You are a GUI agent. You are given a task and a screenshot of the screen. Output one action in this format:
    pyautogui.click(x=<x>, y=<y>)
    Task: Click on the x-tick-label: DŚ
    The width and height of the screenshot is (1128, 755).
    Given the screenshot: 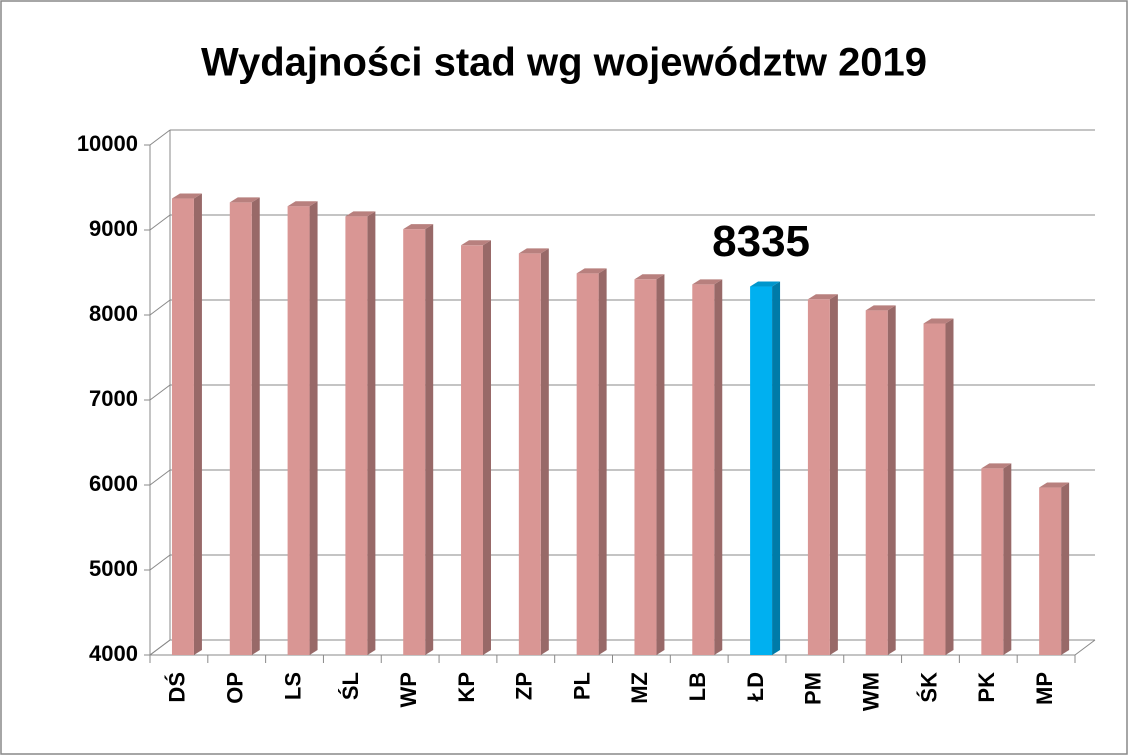 What is the action you would take?
    pyautogui.click(x=177, y=687)
    